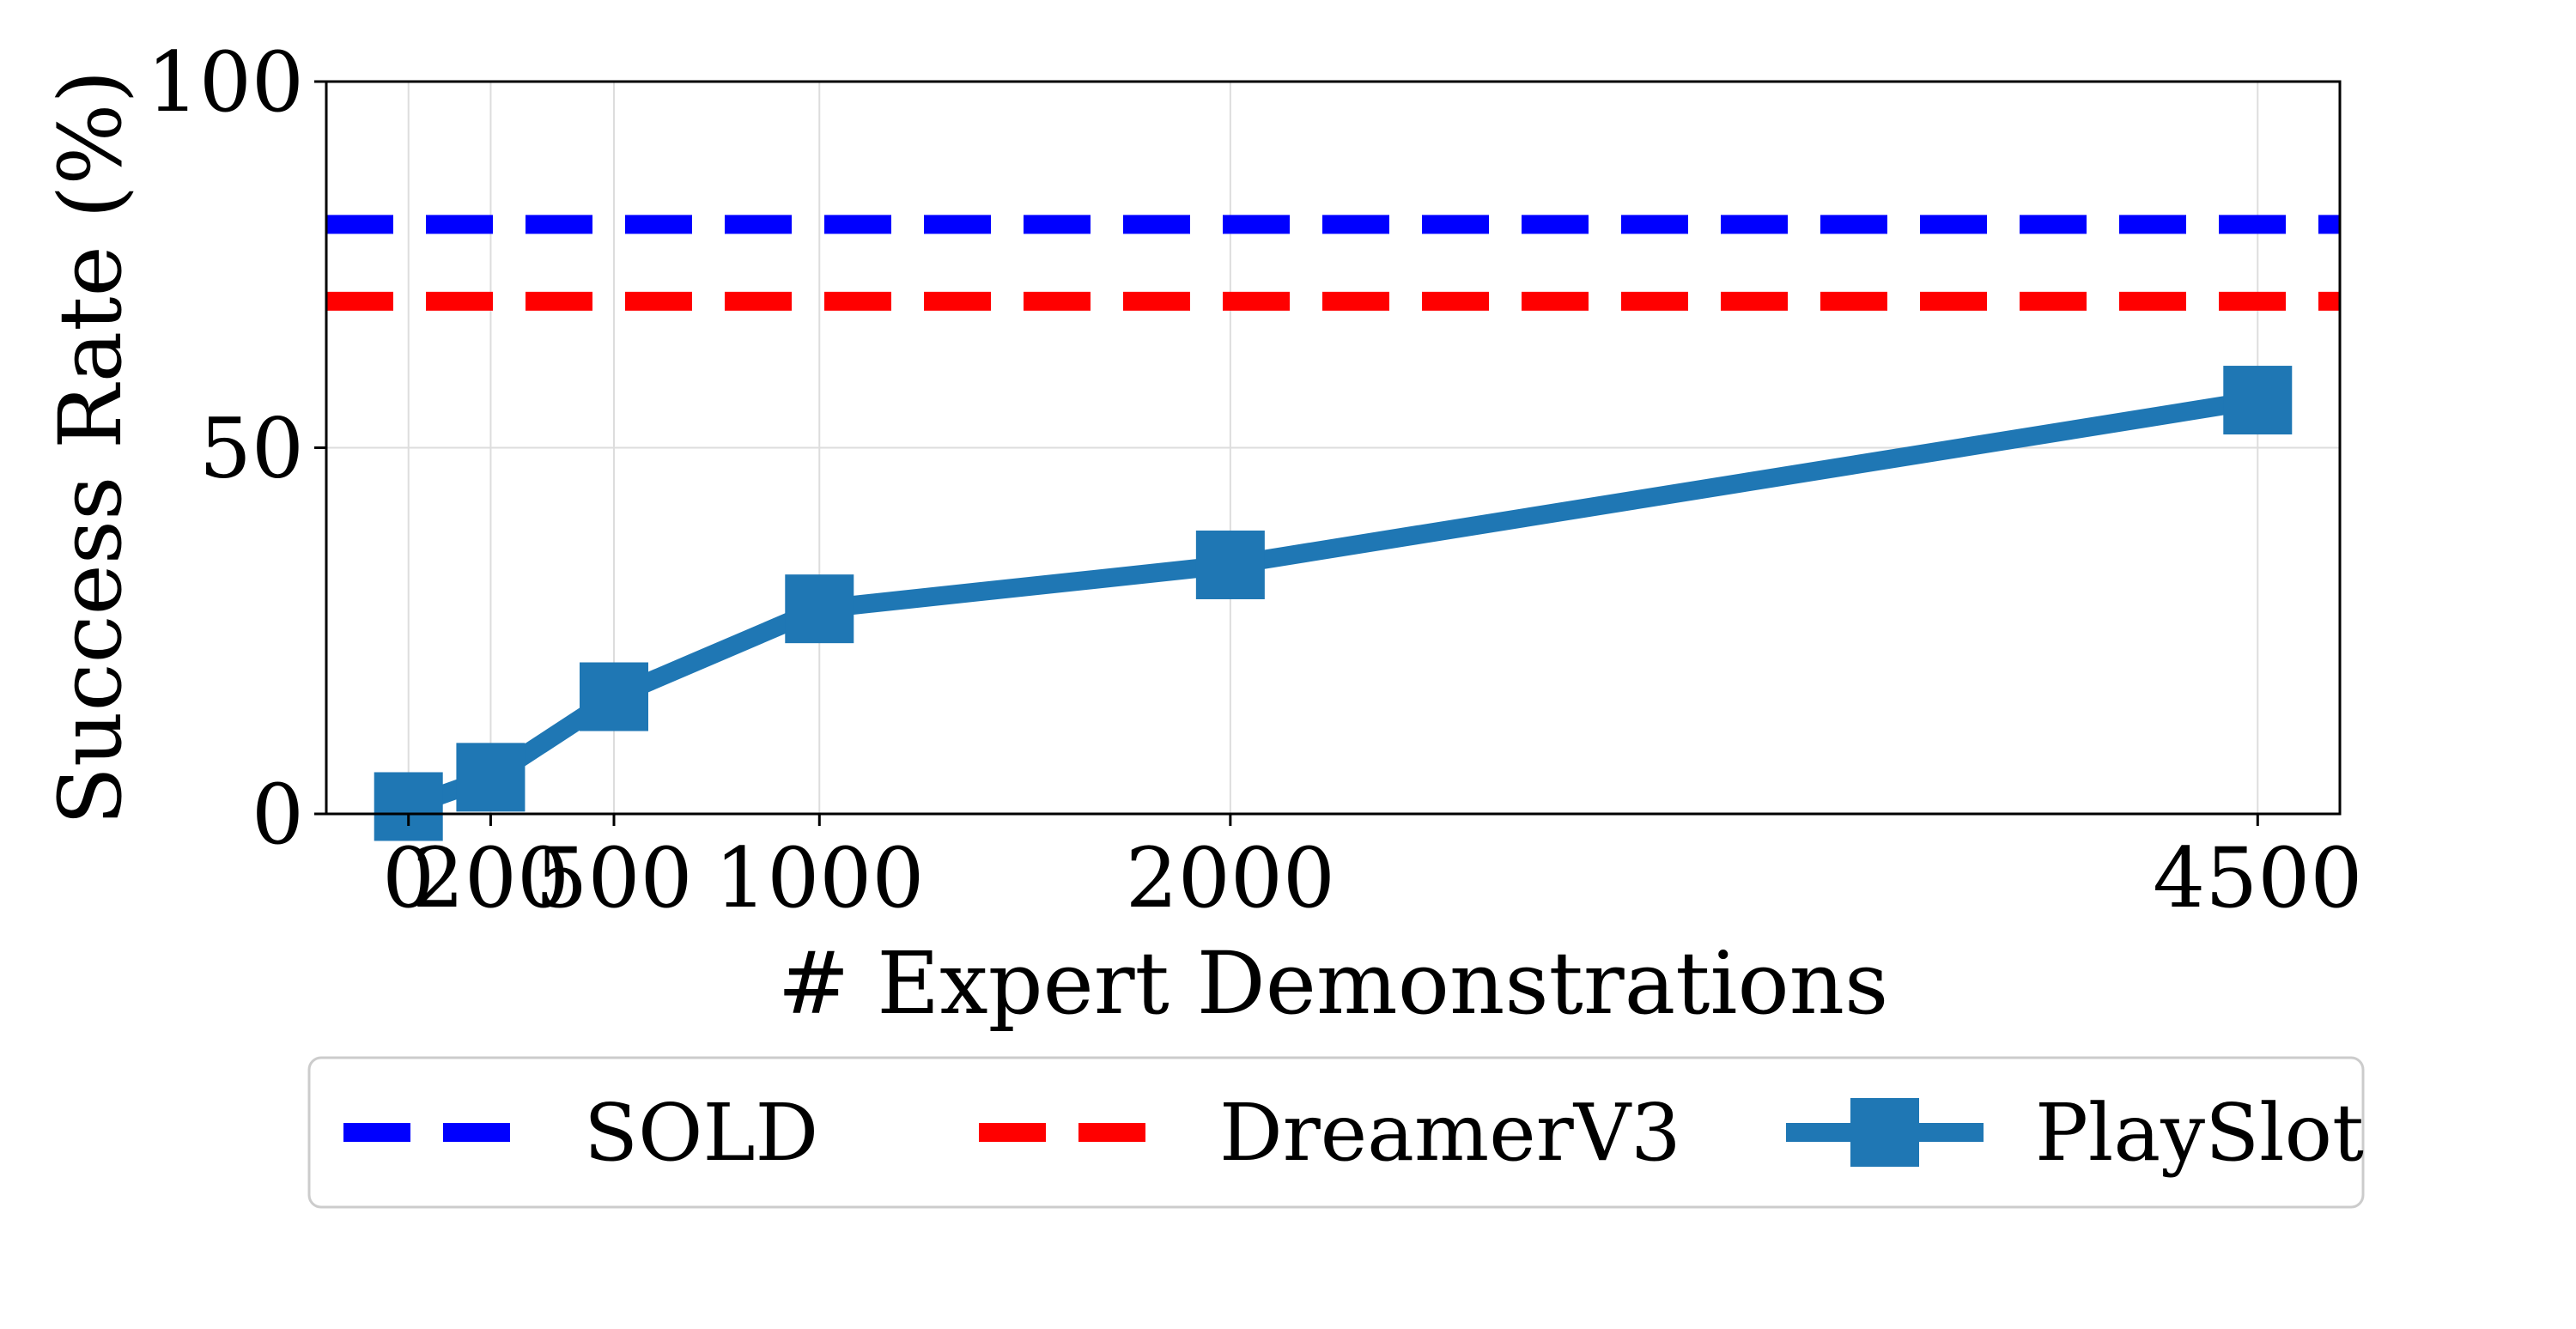  What do you see at coordinates (701, 1133) in the screenshot?
I see `legend-label-sold: SOLD` at bounding box center [701, 1133].